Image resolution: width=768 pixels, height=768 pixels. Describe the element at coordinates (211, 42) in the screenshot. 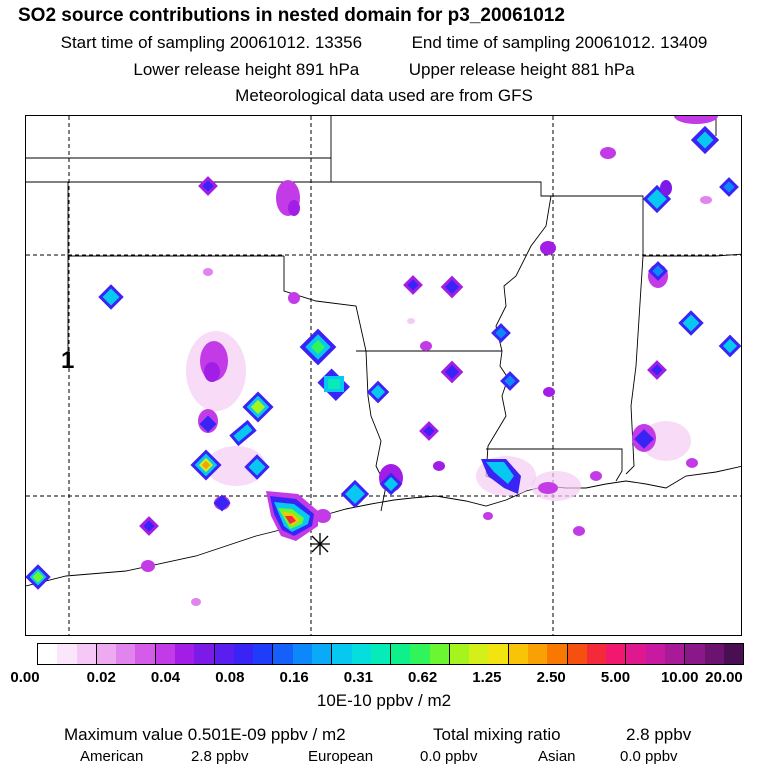

I see `start-time: Start time of sampling 20061012. 13356` at that location.